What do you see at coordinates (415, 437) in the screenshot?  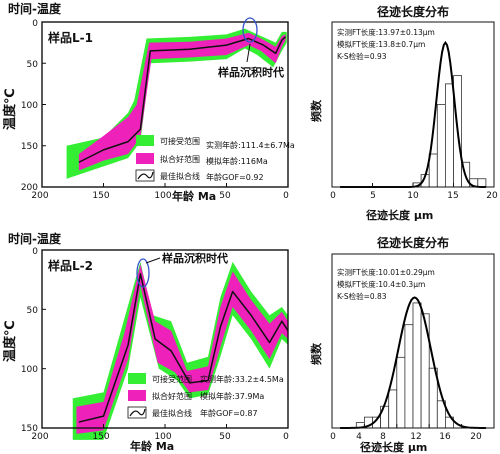 I see `x-tick-label: 12` at bounding box center [415, 437].